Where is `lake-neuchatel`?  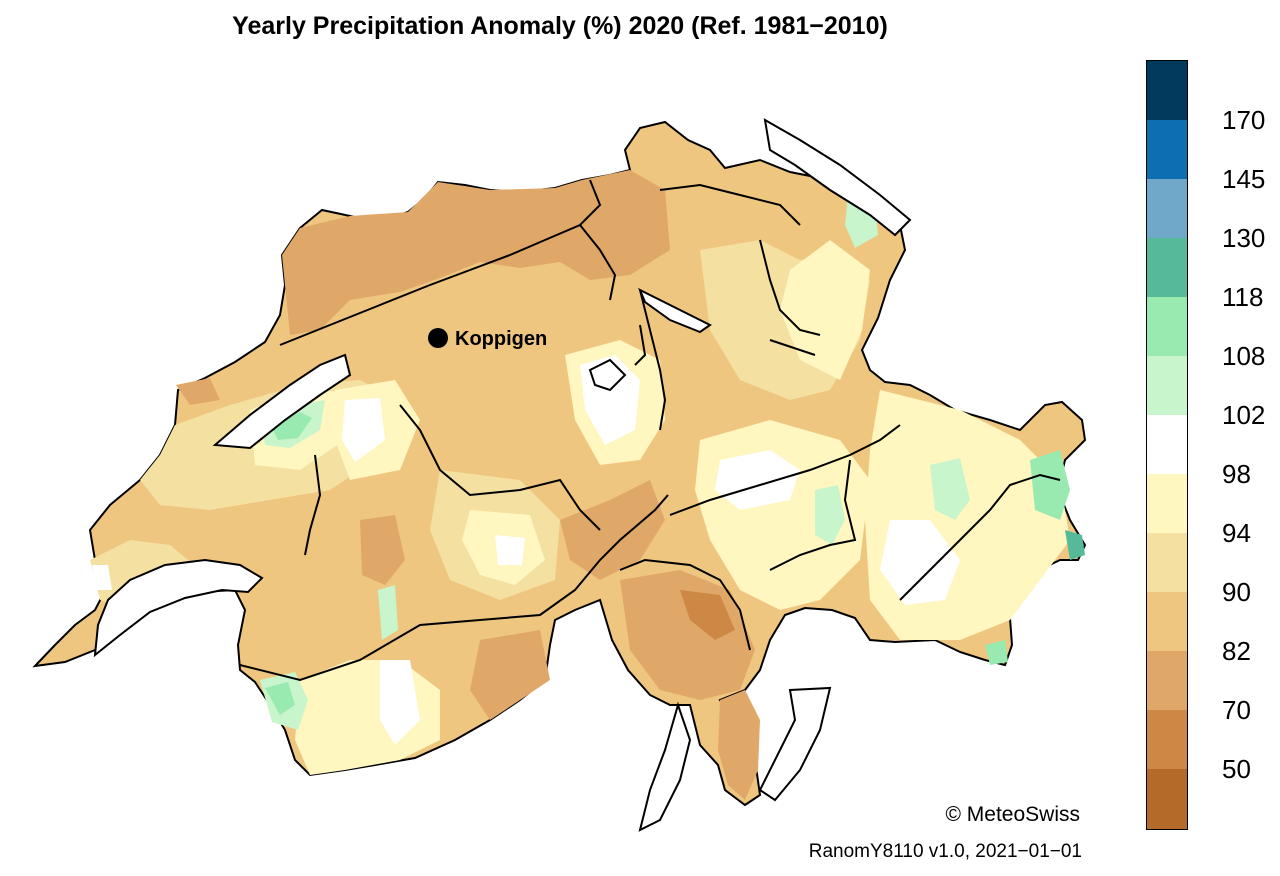 lake-neuchatel is located at coordinates (282, 401).